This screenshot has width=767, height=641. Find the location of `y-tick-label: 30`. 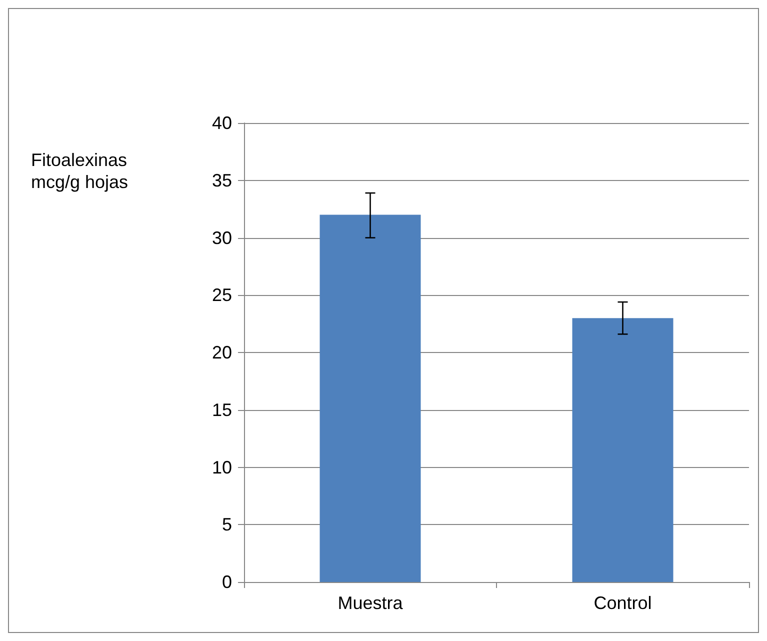

y-tick-label: 30 is located at coordinates (222, 238).